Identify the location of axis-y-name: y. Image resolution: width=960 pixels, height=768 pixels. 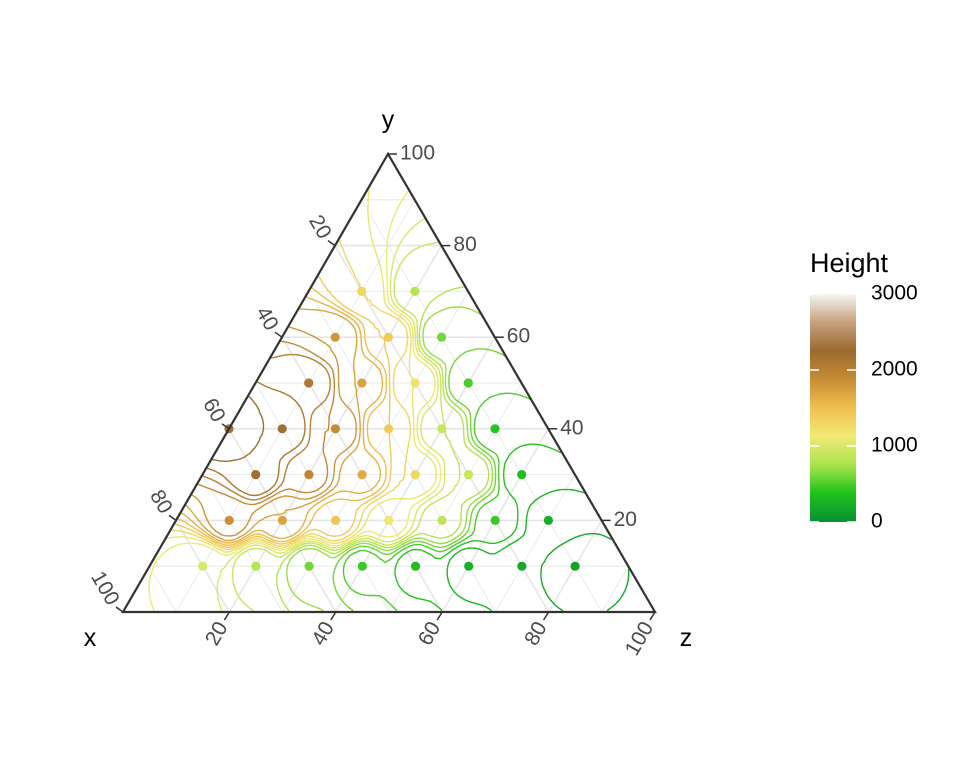
(388, 120).